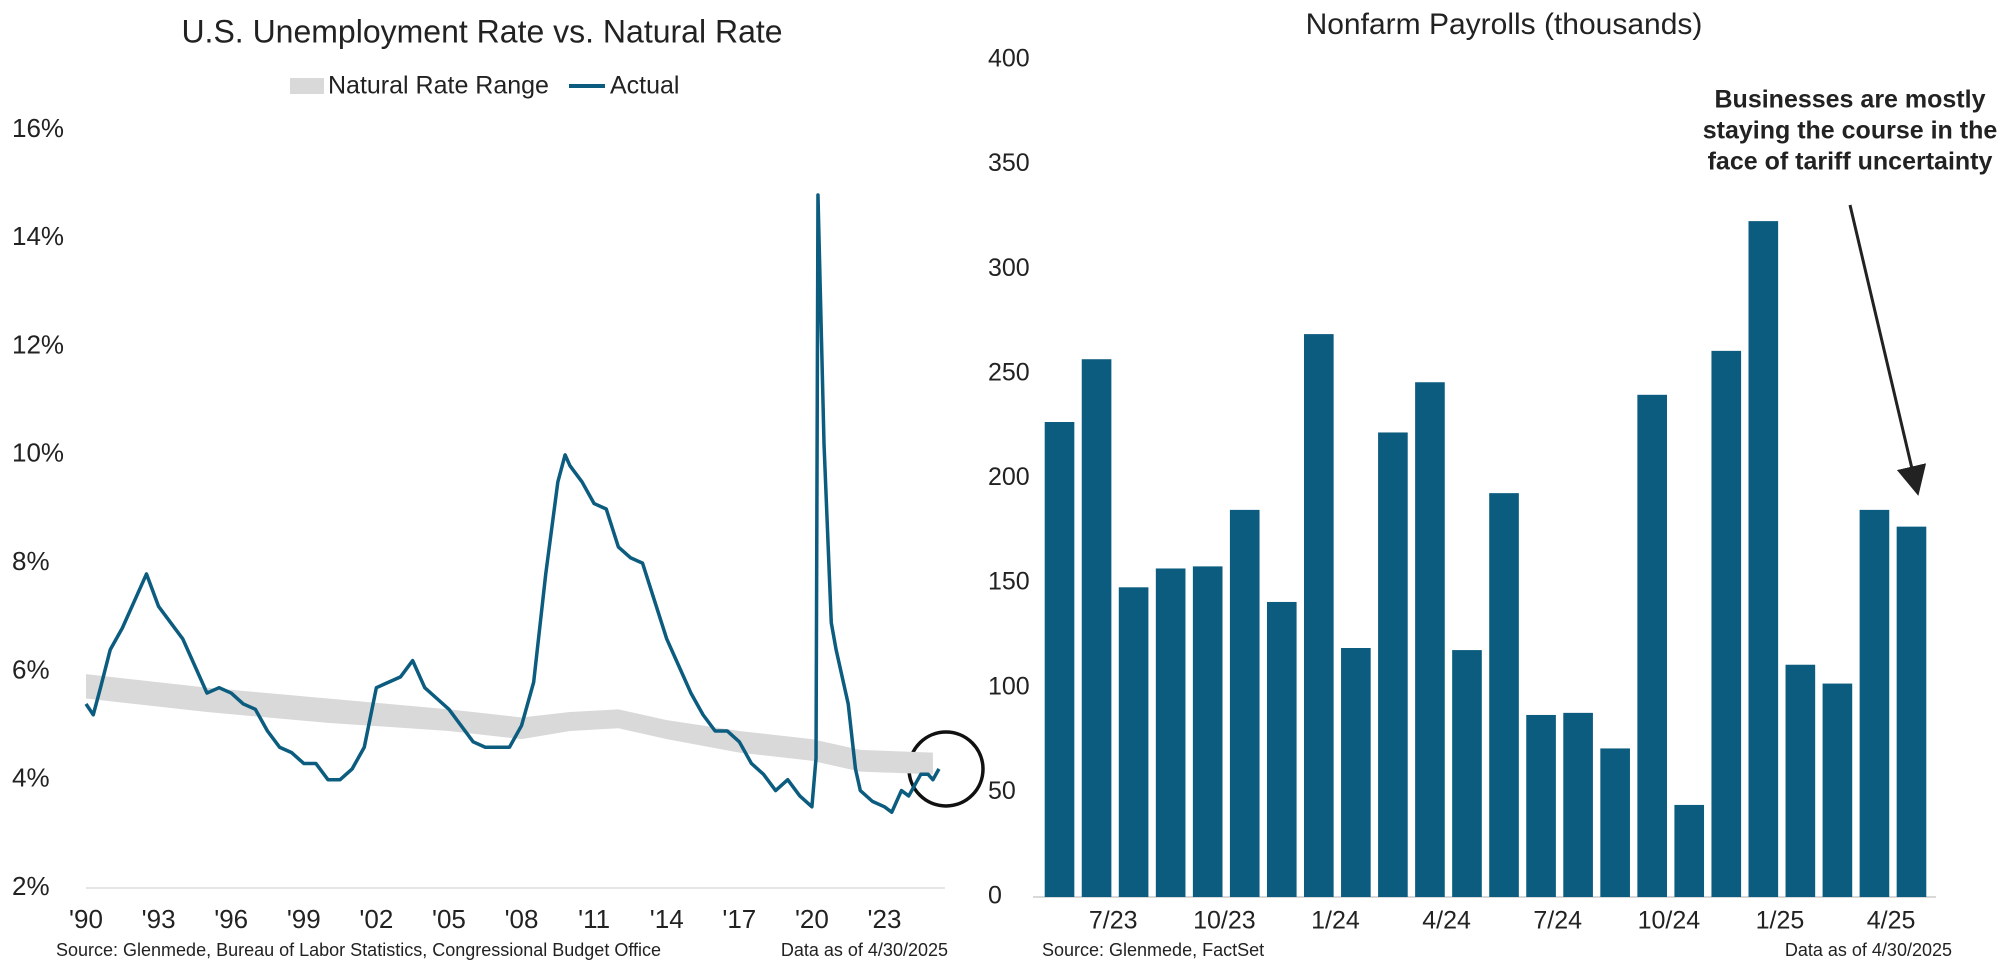 Image resolution: width=2000 pixels, height=973 pixels. What do you see at coordinates (644, 86) in the screenshot?
I see `legend-label: Actual` at bounding box center [644, 86].